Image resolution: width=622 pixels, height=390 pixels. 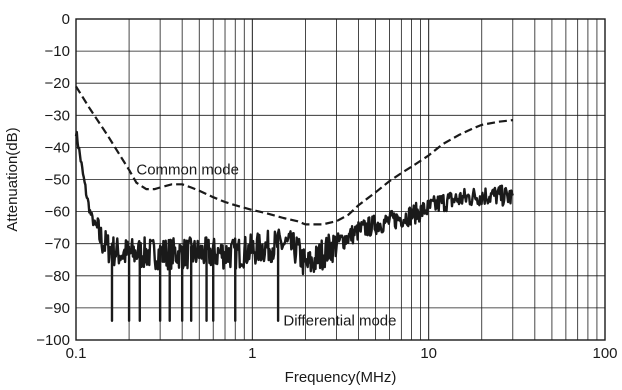 I want to click on y-tick-label: −100, so click(x=53, y=340).